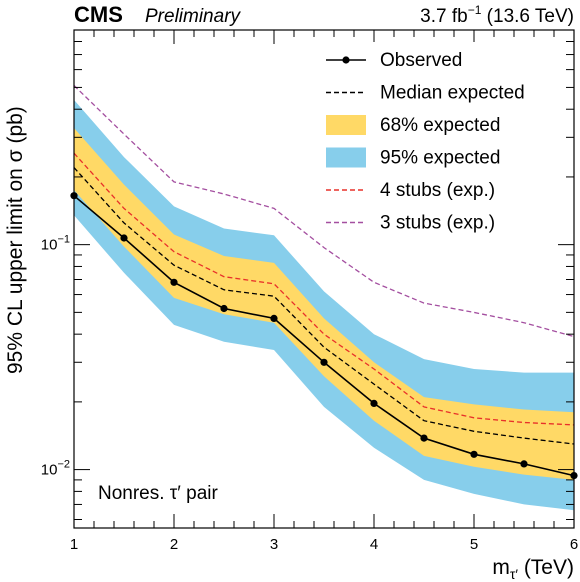 The image size is (580, 582). I want to click on lumi-exponent: −1, so click(475, 10).